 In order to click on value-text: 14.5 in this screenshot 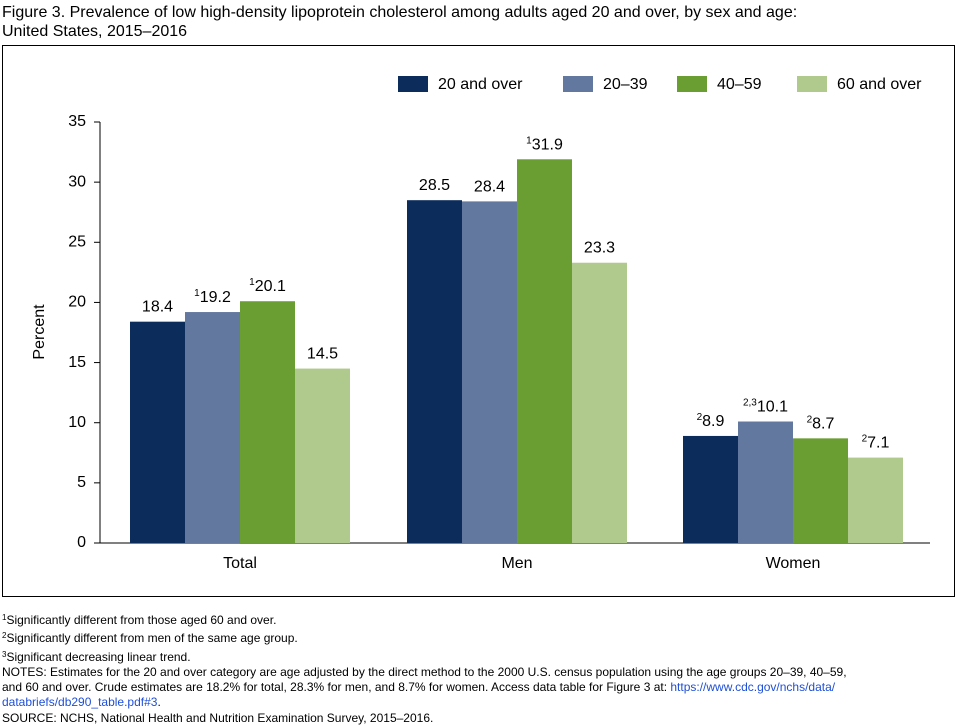, I will do `click(322, 354)`.